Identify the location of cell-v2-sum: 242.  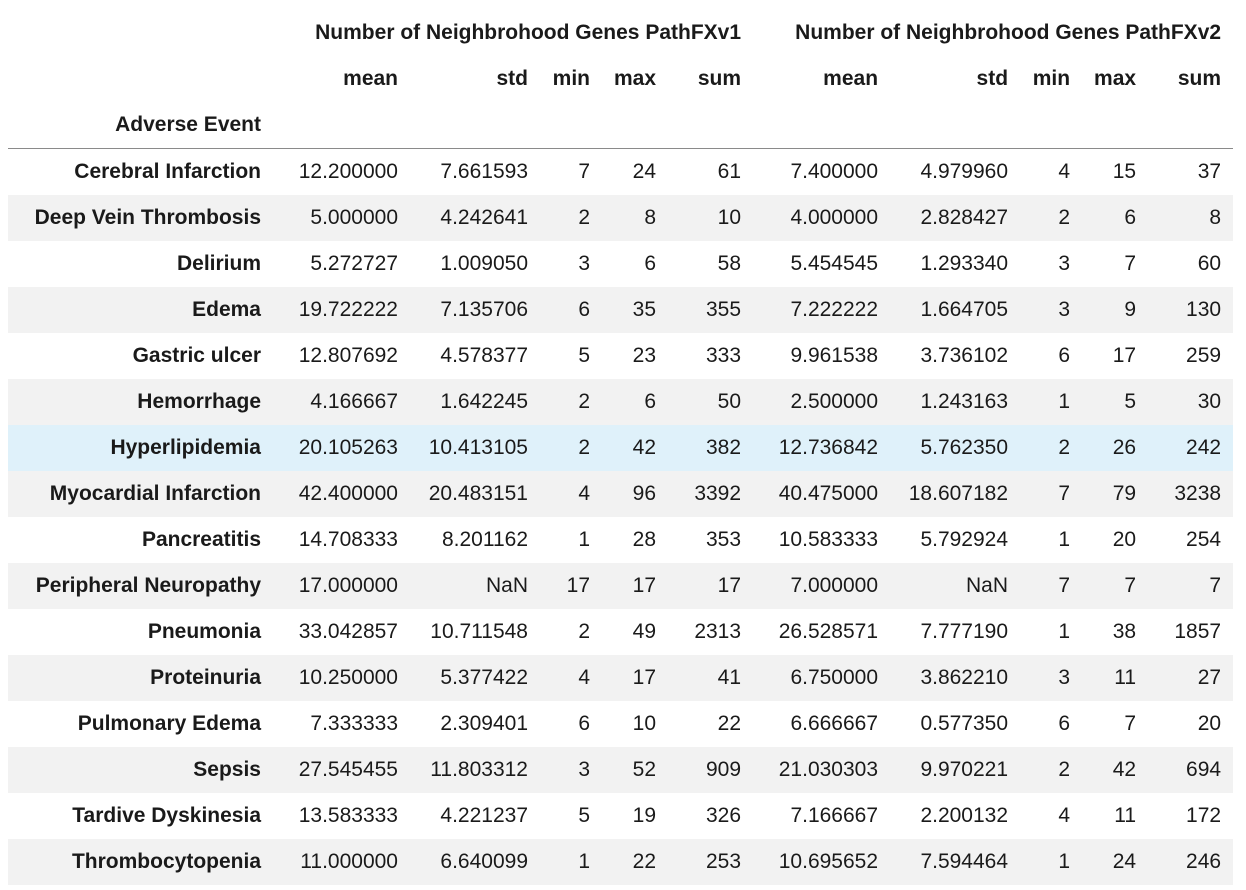
(1204, 447).